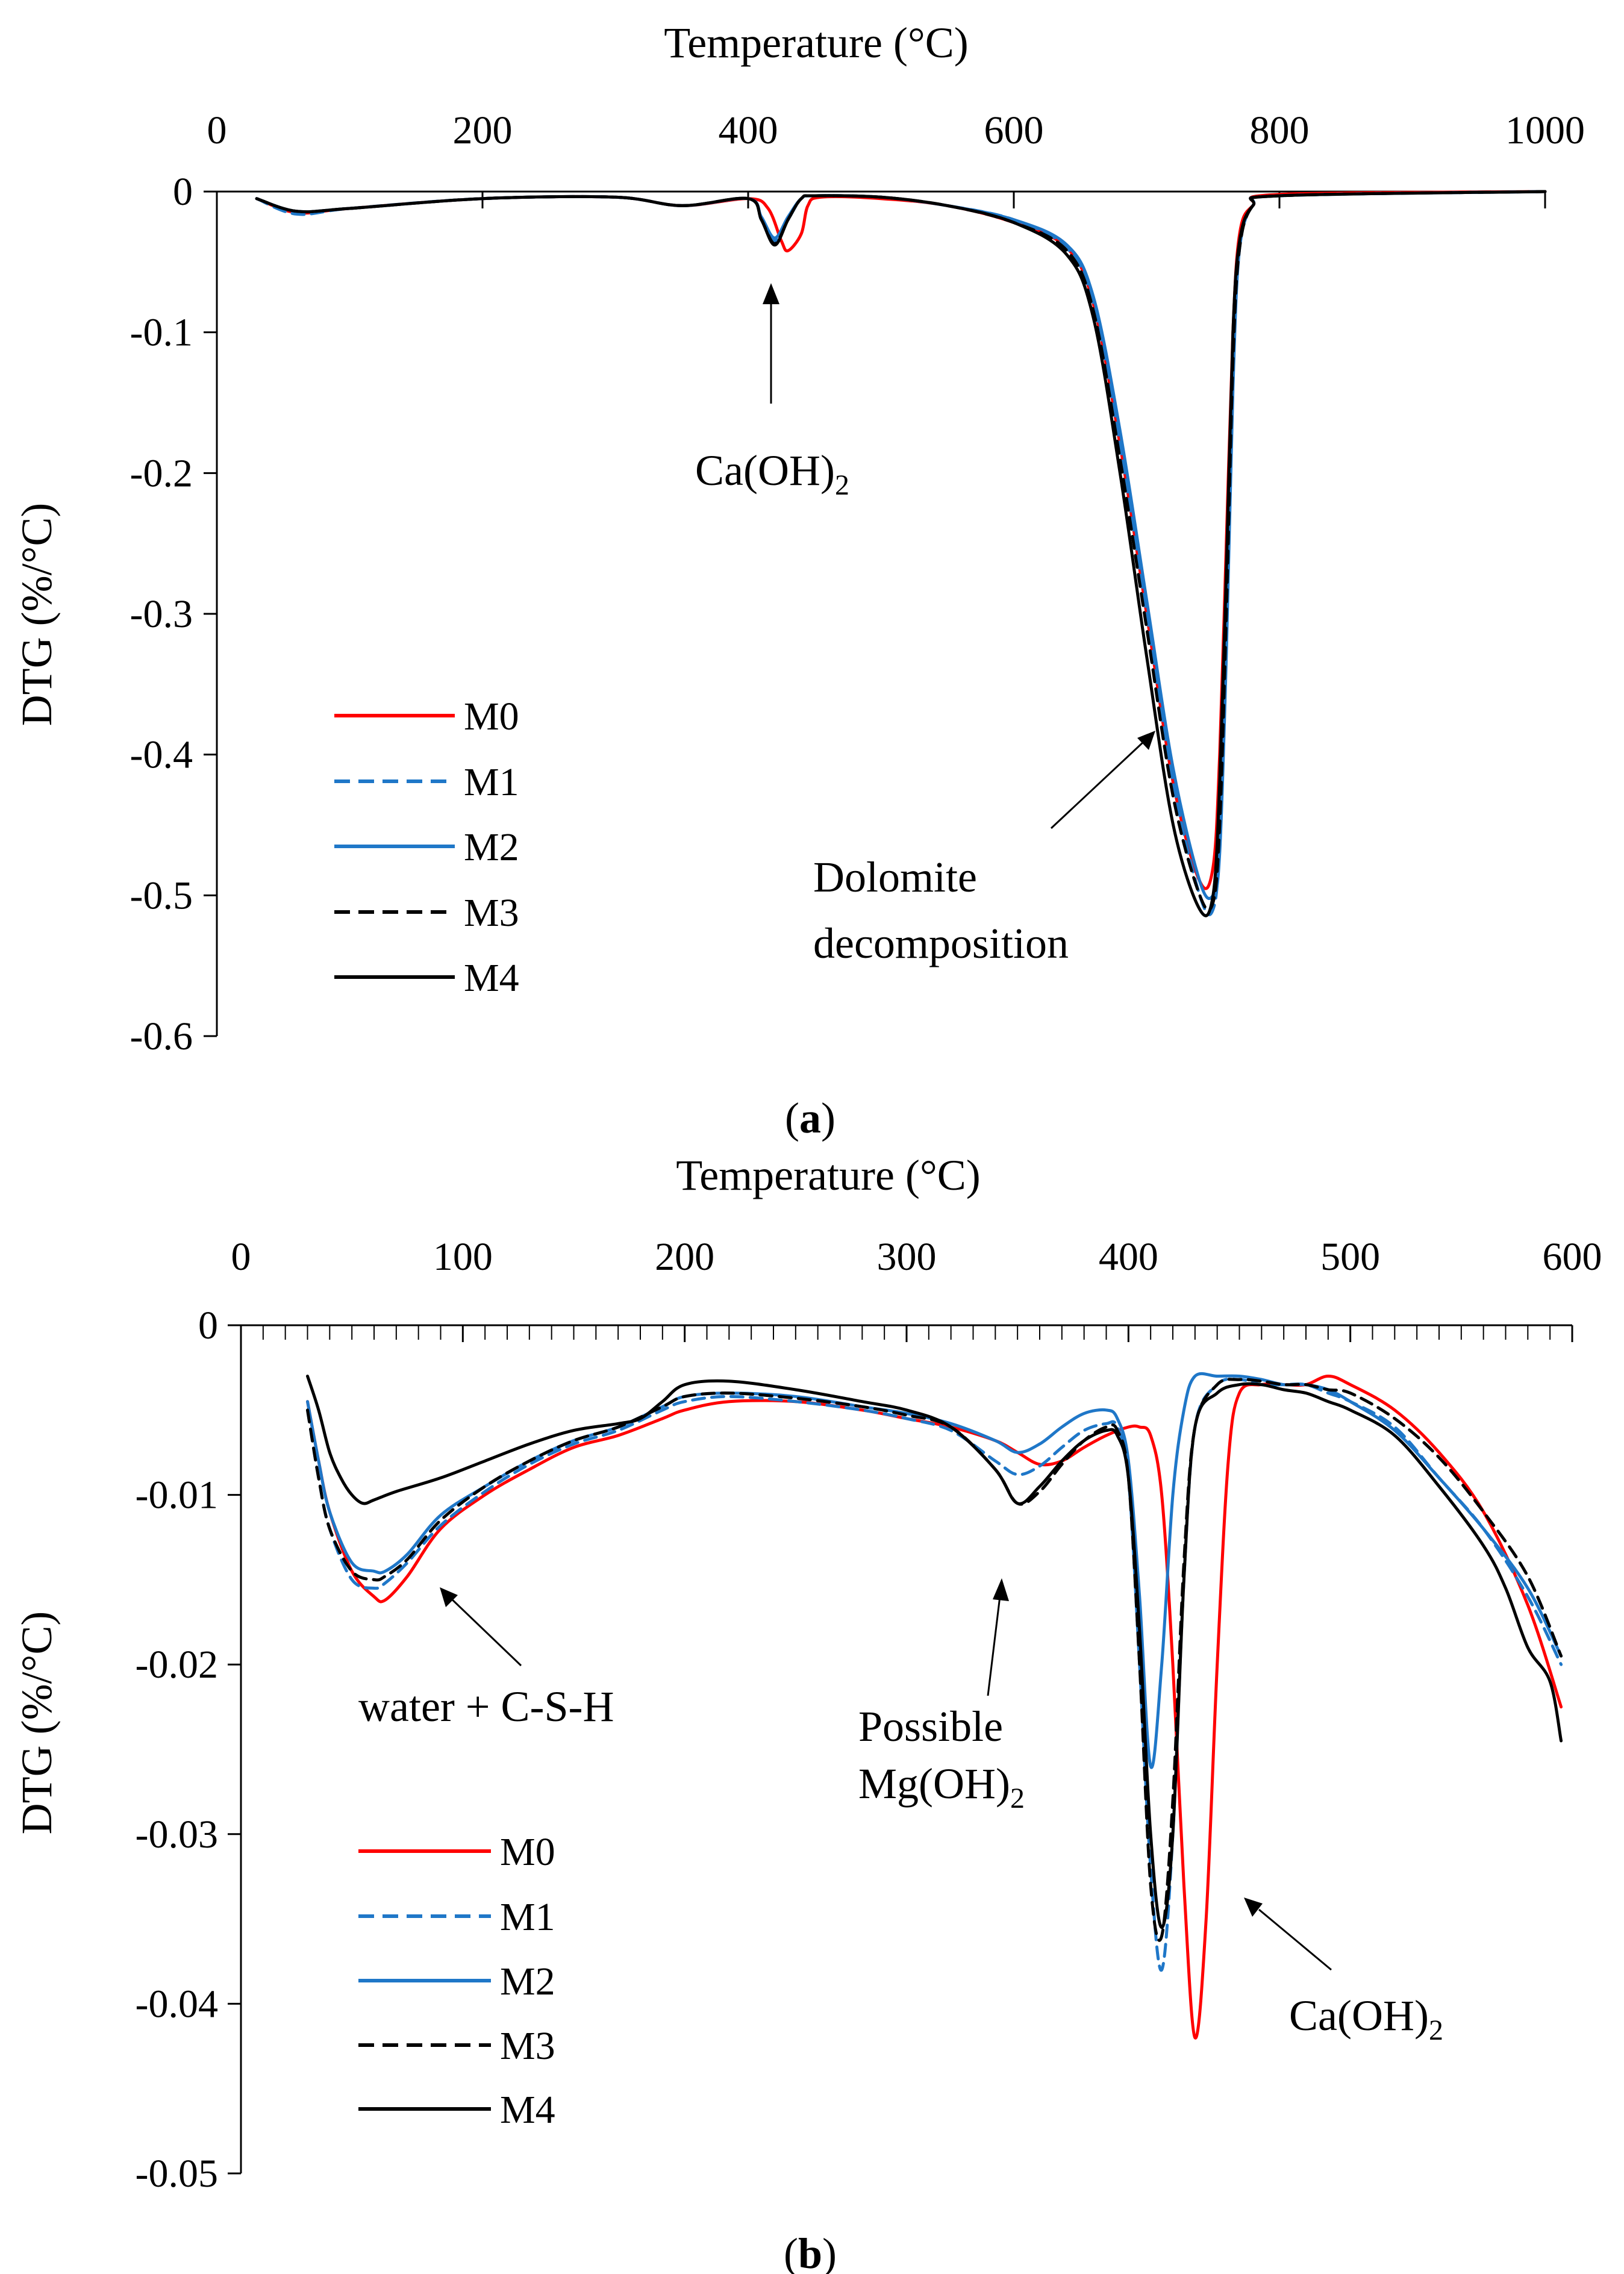 The image size is (1624, 2274). I want to click on panel-a-y-tick-label: -0.4, so click(161, 755).